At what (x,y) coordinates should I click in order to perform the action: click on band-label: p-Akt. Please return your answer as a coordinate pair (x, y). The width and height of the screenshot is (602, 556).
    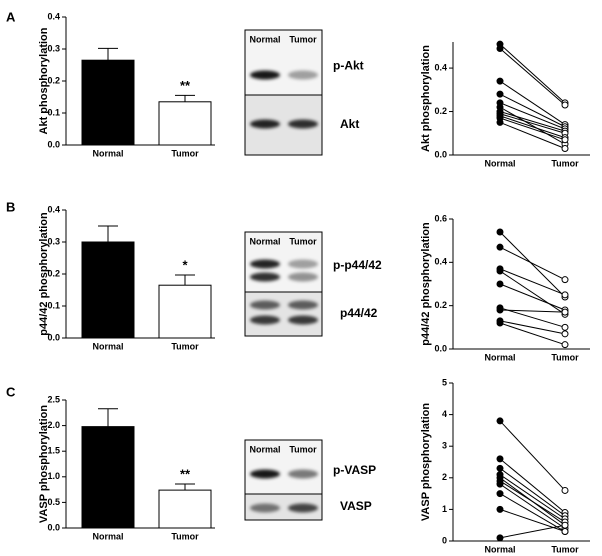
    Looking at the image, I should click on (348, 66).